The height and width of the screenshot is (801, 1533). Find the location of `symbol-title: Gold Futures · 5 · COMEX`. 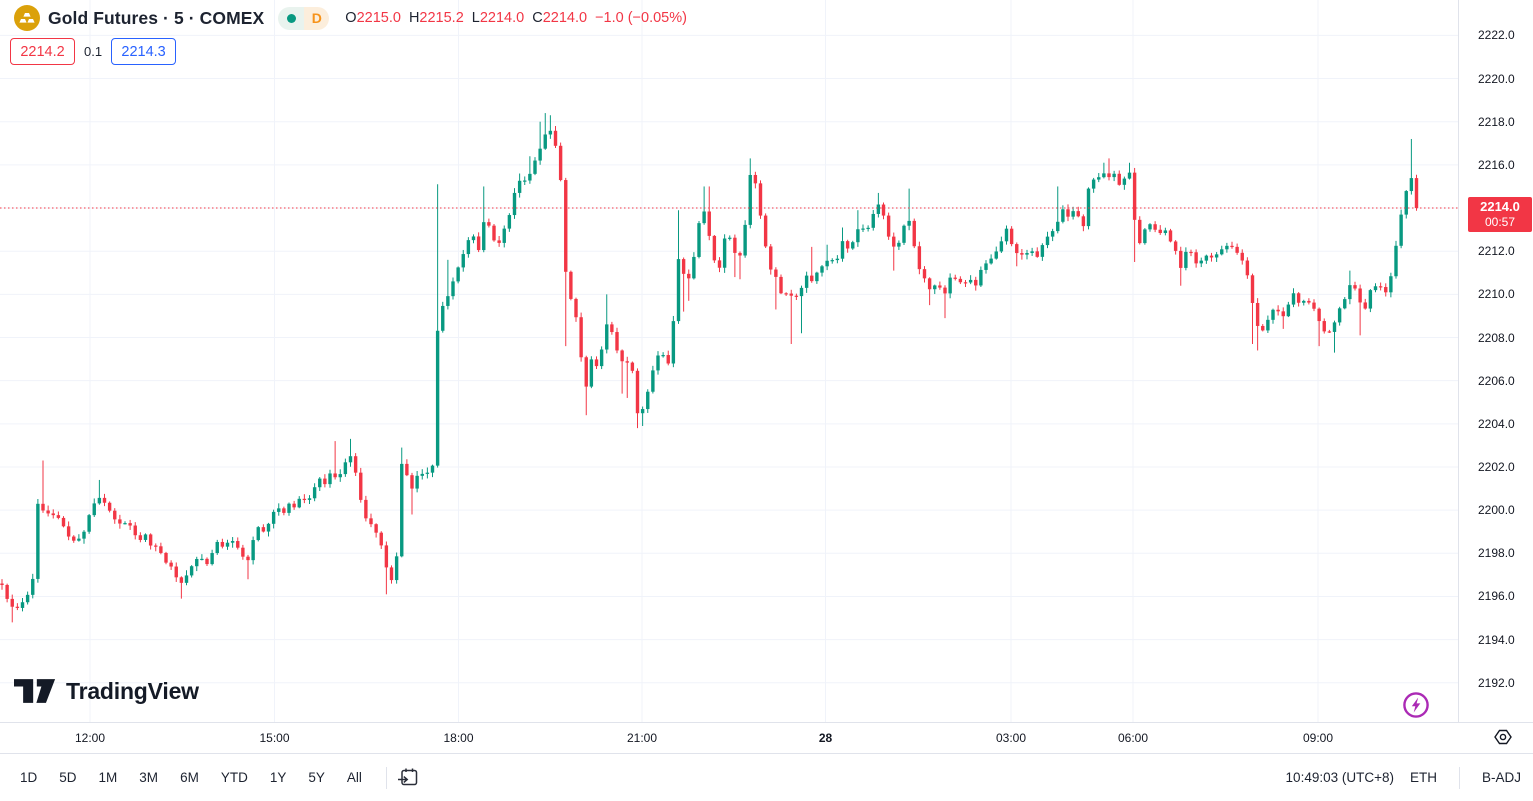

symbol-title: Gold Futures · 5 · COMEX is located at coordinates (156, 17).